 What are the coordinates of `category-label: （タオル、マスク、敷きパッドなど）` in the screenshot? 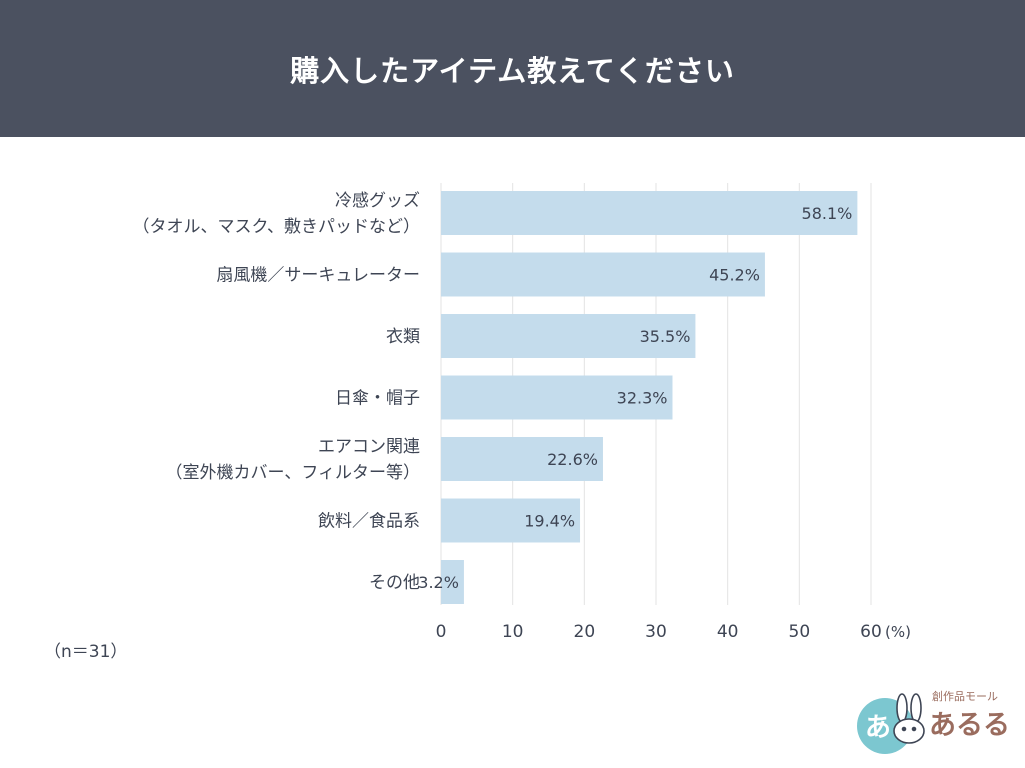 It's located at (276, 227).